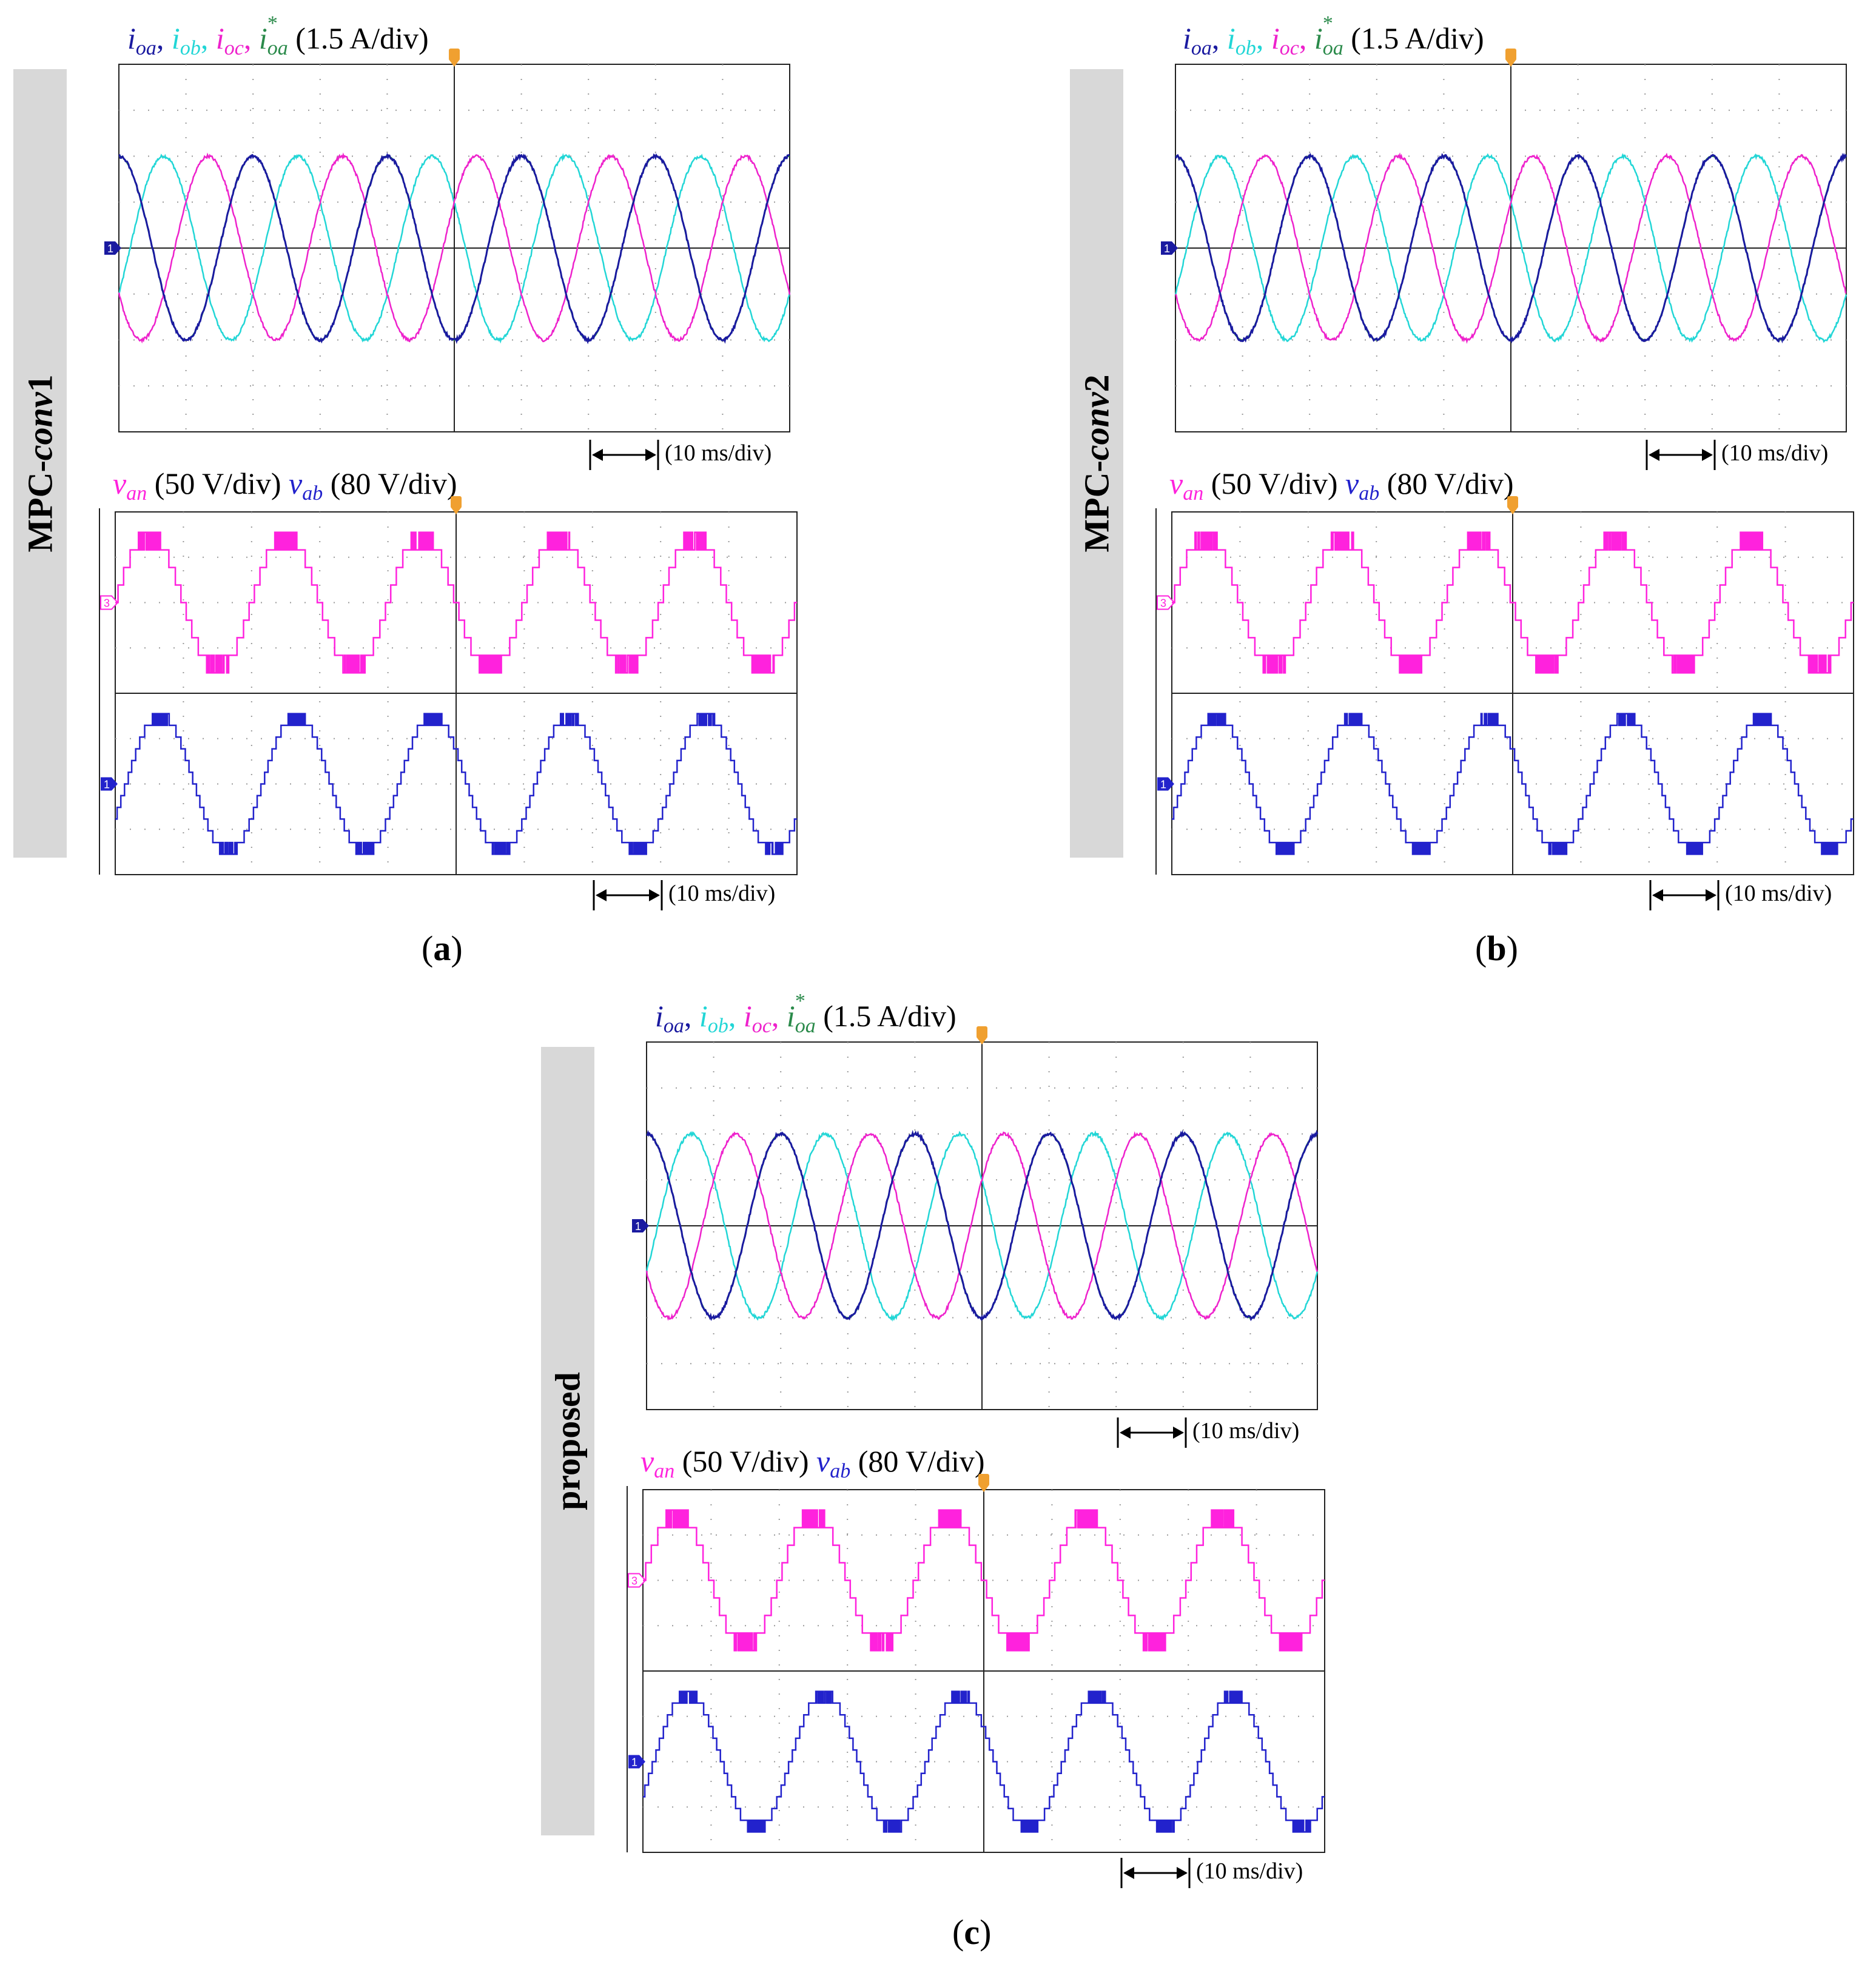 This screenshot has width=1876, height=1967. I want to click on current-legend-a: ioa, iob, ioc, i * oa (1.5 A/div), so click(278, 35).